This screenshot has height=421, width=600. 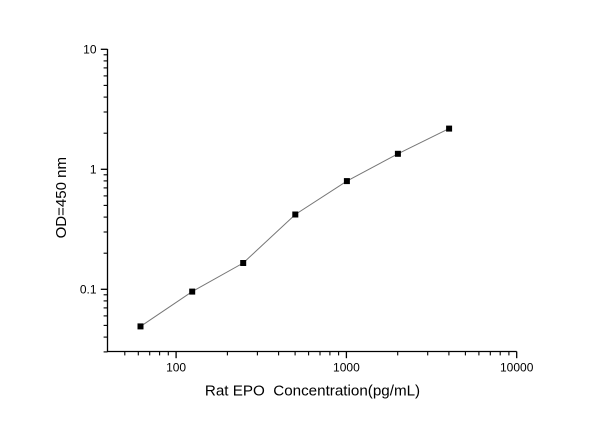 What do you see at coordinates (176, 368) in the screenshot?
I see `svg-text: 100` at bounding box center [176, 368].